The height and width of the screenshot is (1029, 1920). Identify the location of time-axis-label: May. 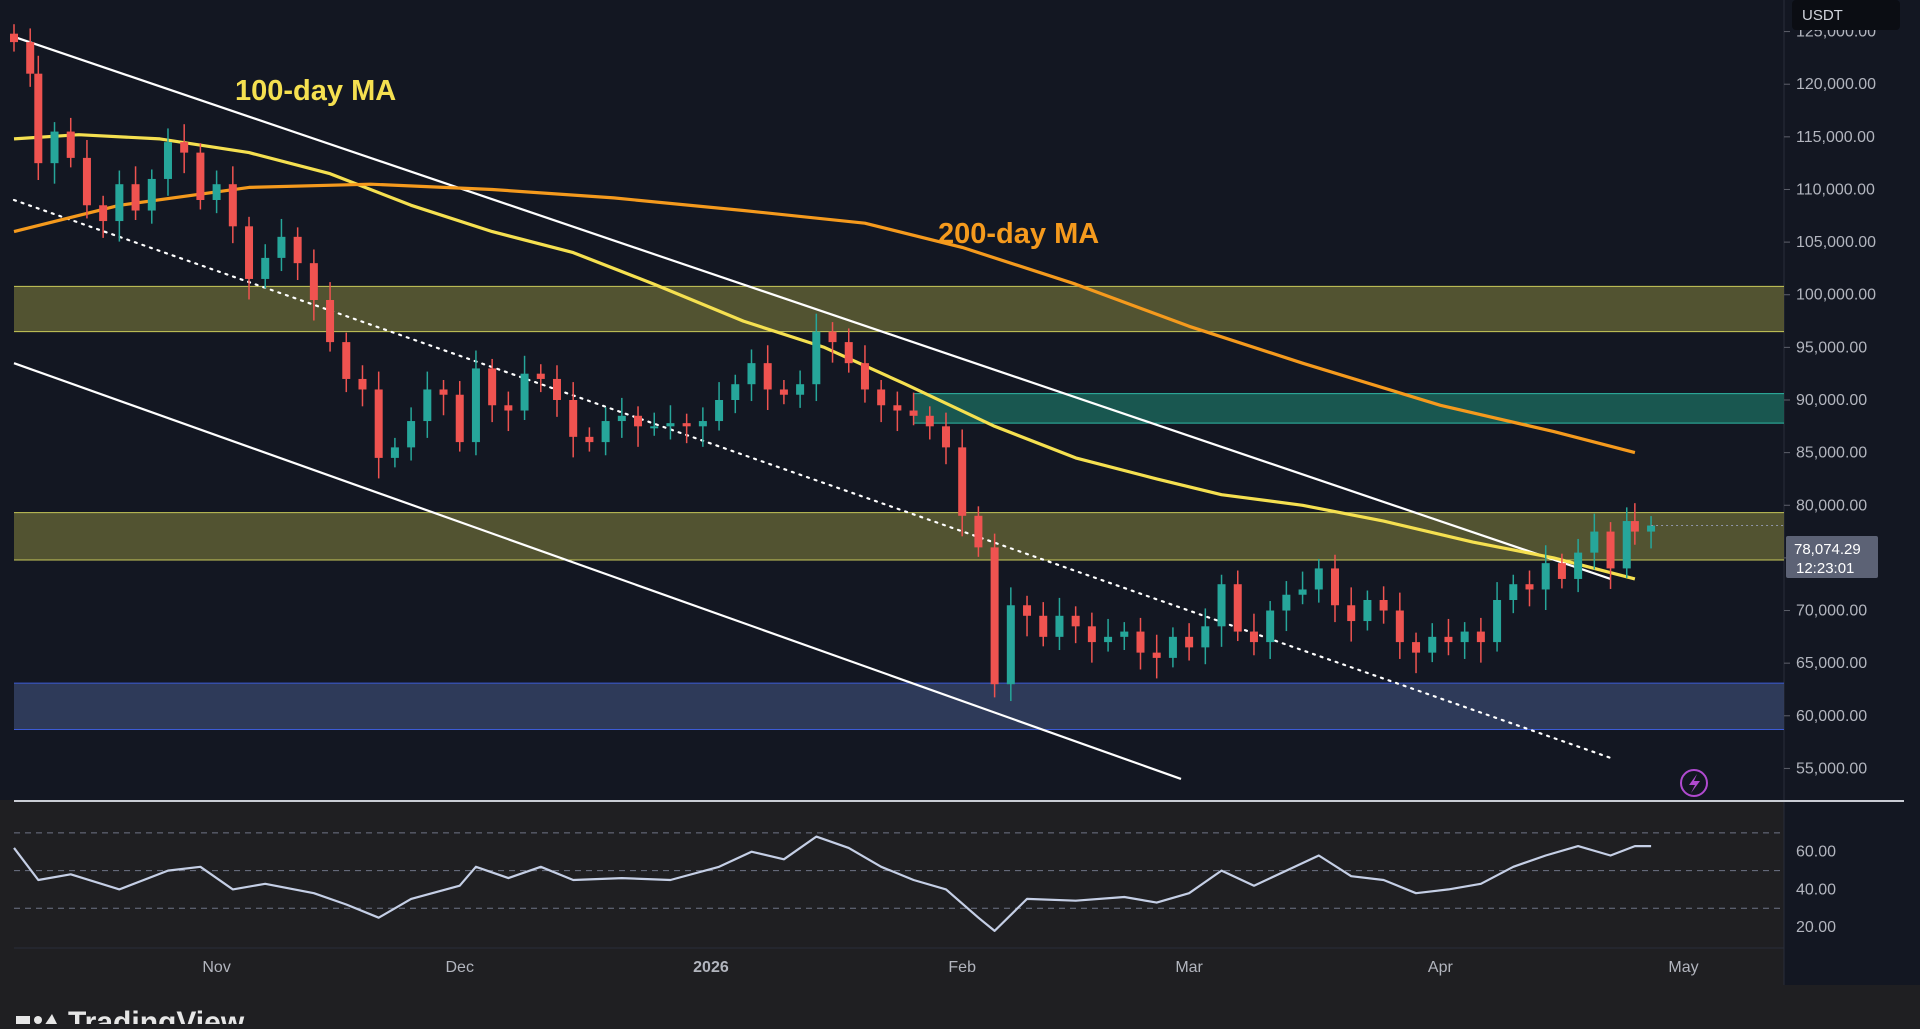
(1683, 967).